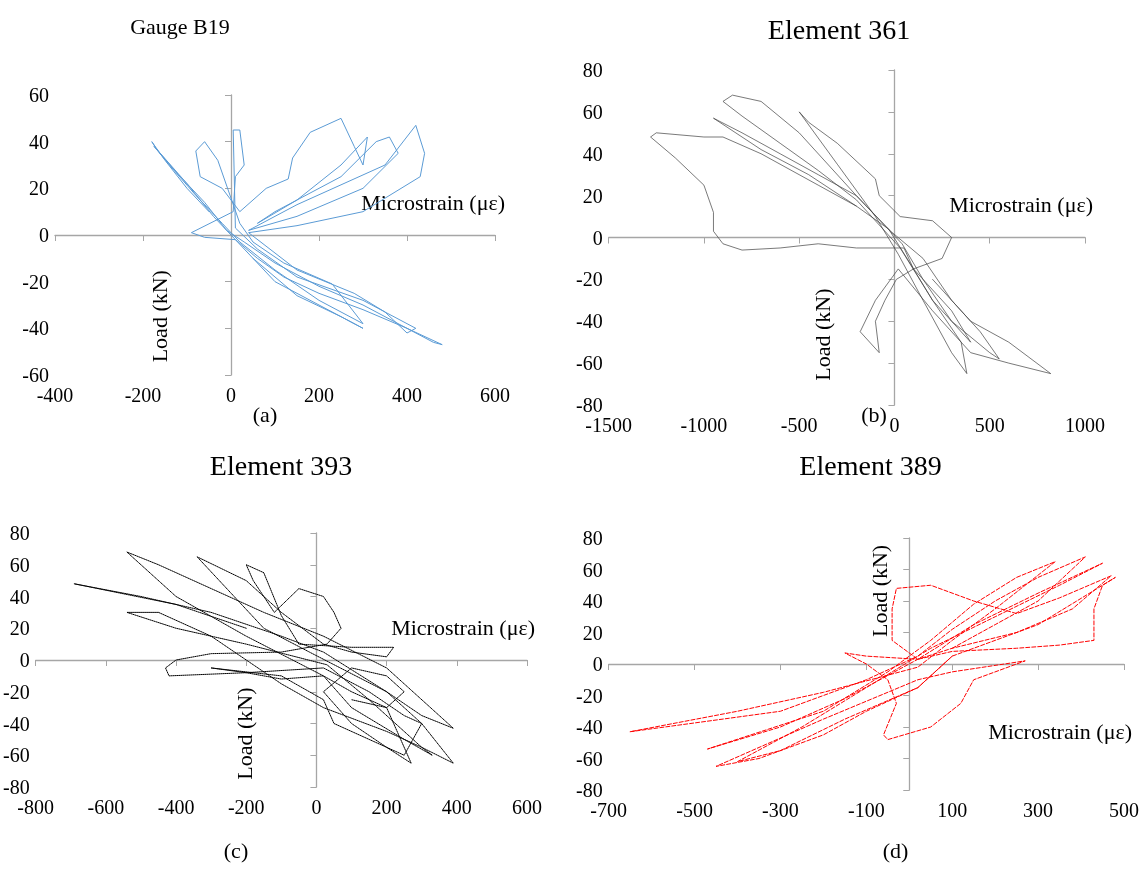 This screenshot has width=1146, height=871. Describe the element at coordinates (870, 465) in the screenshot. I see `chart-title: Element 389` at that location.